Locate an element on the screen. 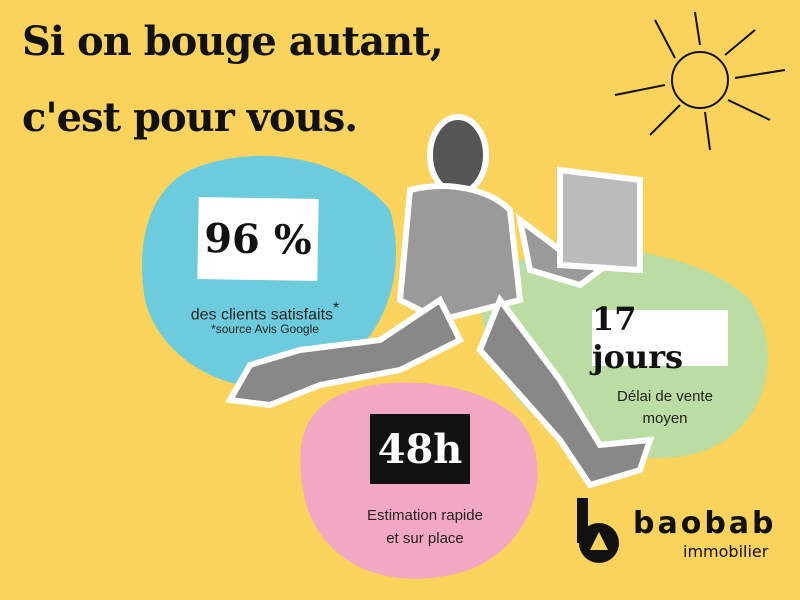 The width and height of the screenshot is (800, 600). baobab-b-icon is located at coordinates (598, 530).